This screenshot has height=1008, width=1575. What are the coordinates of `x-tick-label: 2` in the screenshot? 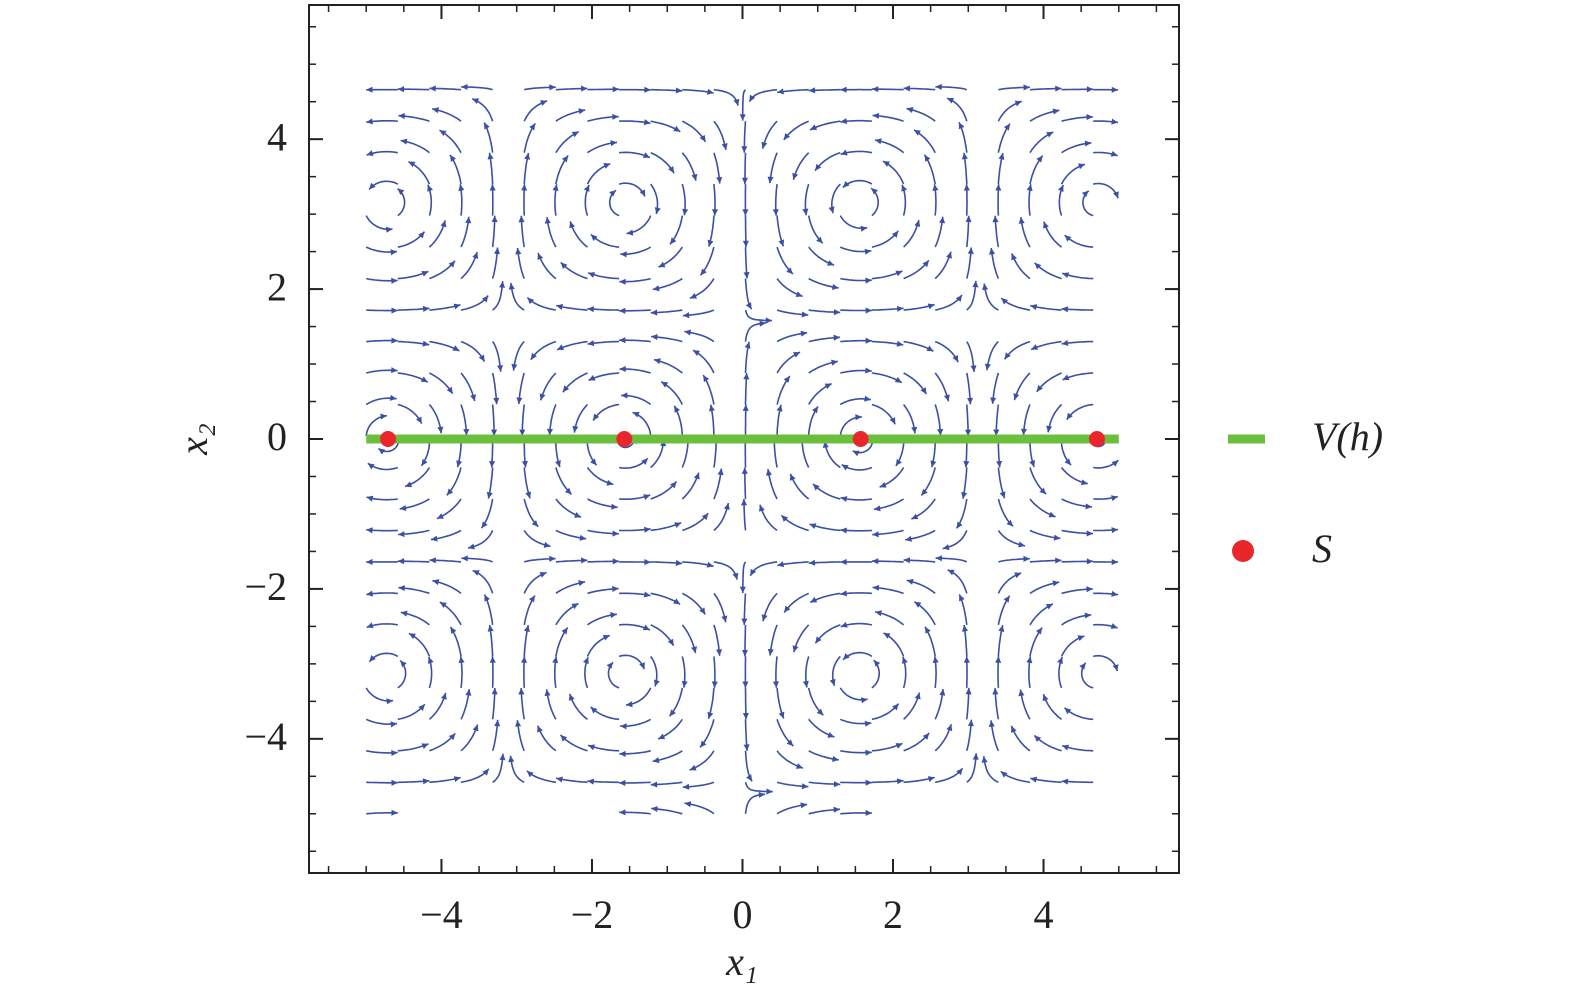 It's located at (893, 914).